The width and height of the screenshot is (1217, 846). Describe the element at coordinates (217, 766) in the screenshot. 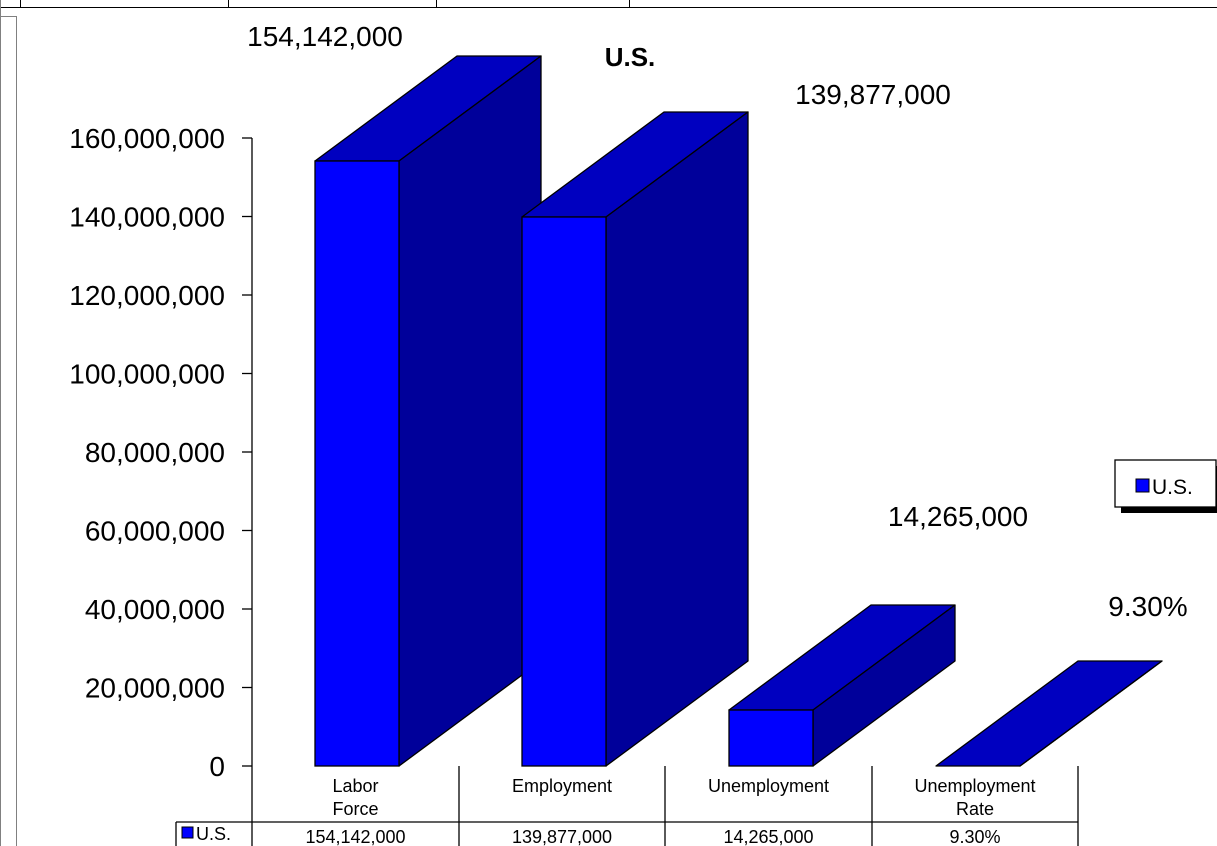

I see `y-tick-label: 0` at that location.